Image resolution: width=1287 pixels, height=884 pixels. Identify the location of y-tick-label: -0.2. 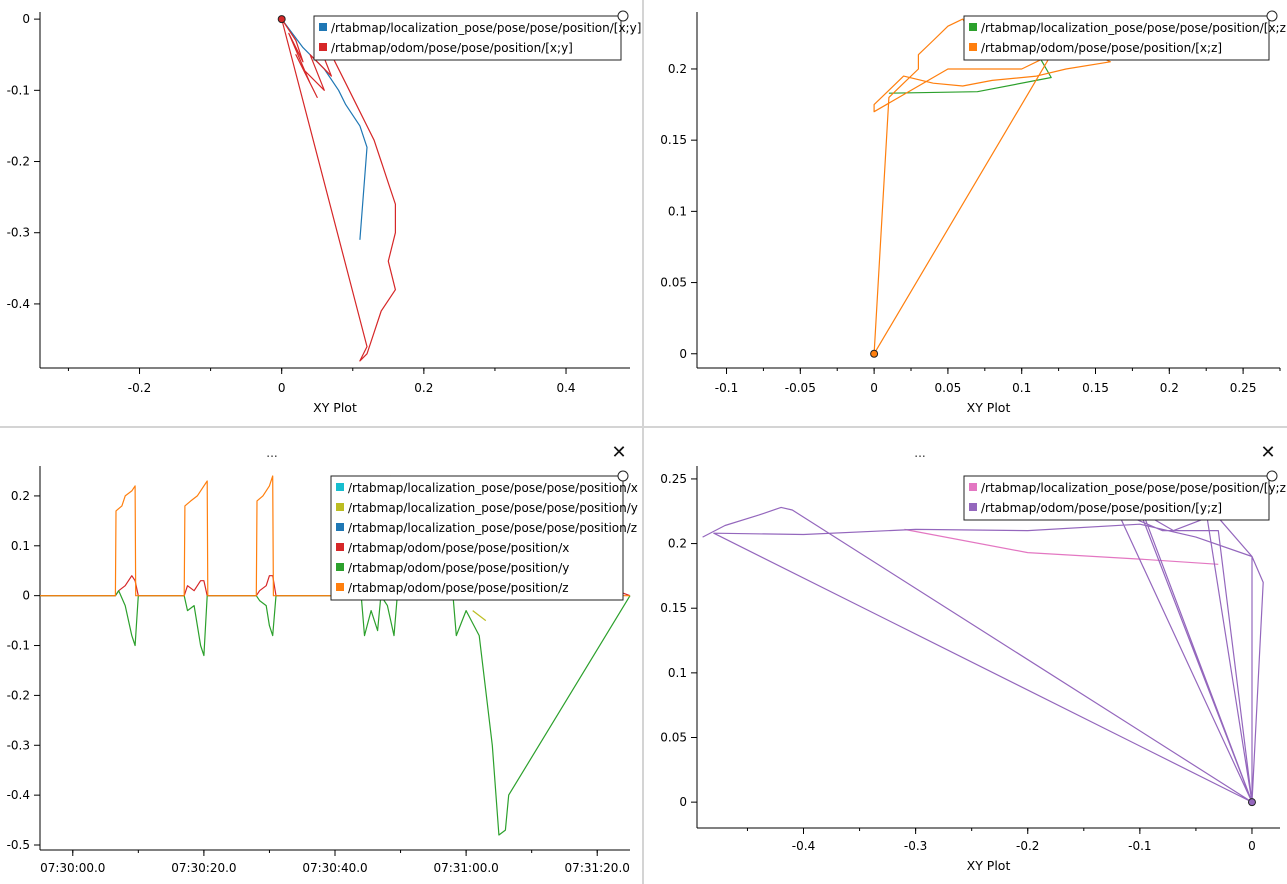
(18, 162).